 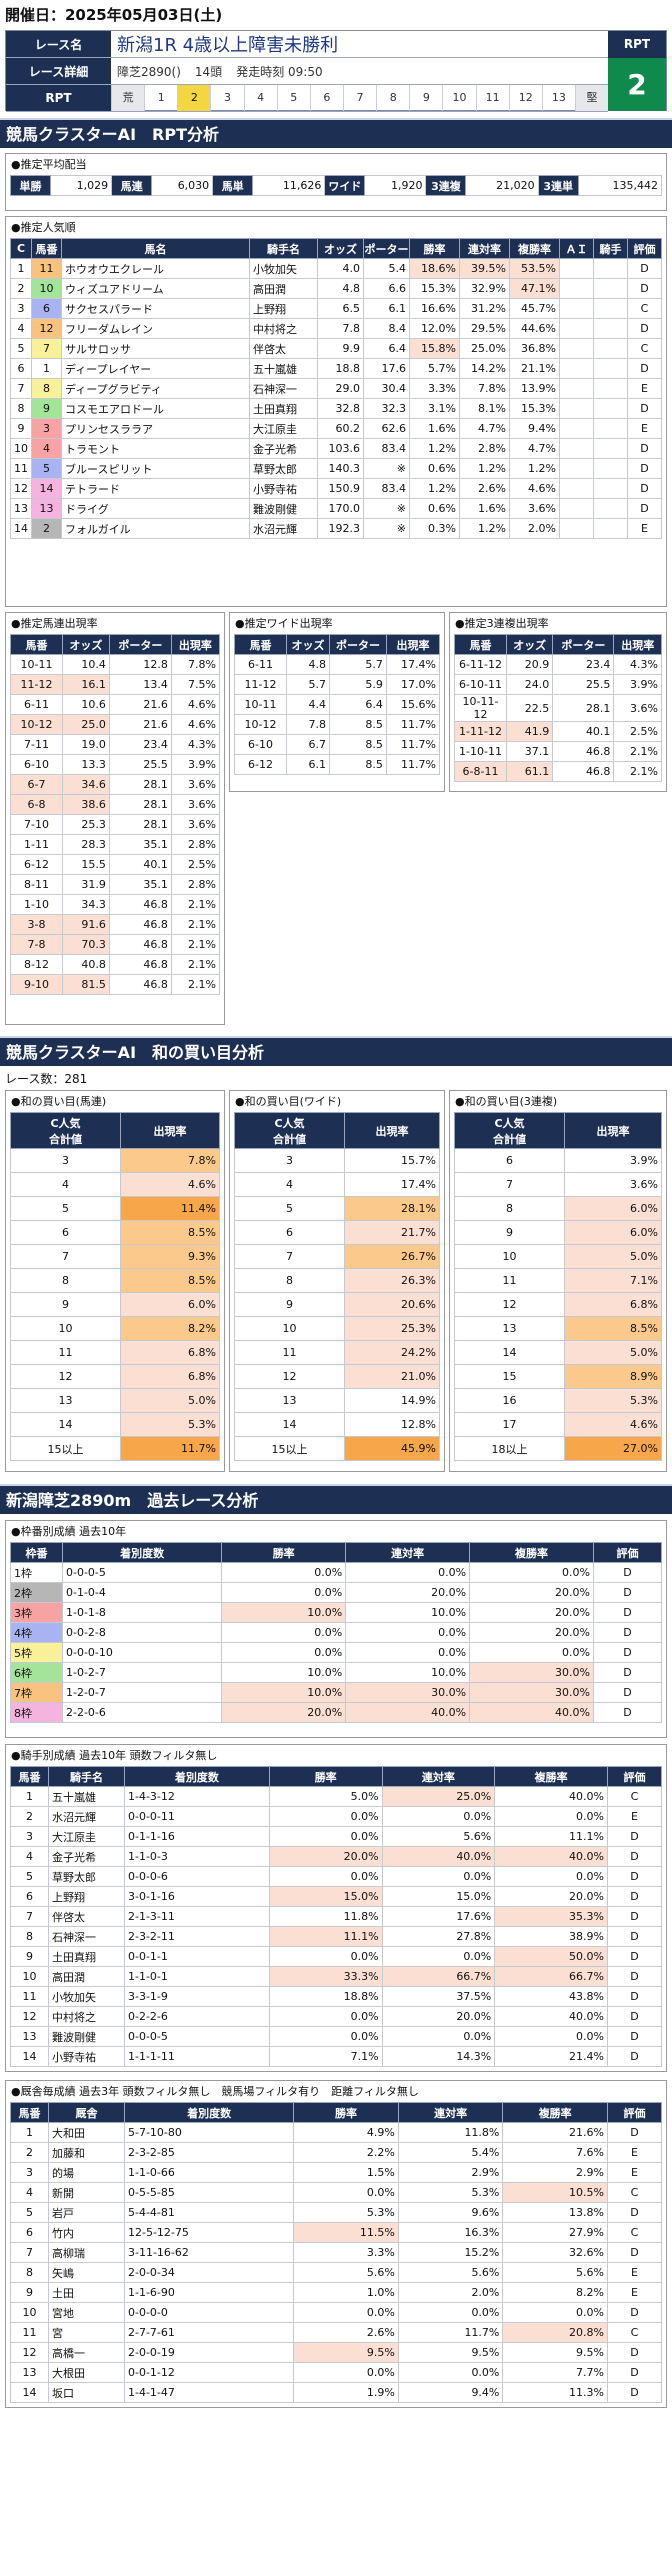 What do you see at coordinates (358, 724) in the screenshot?
I see `table-cell: 8.5` at bounding box center [358, 724].